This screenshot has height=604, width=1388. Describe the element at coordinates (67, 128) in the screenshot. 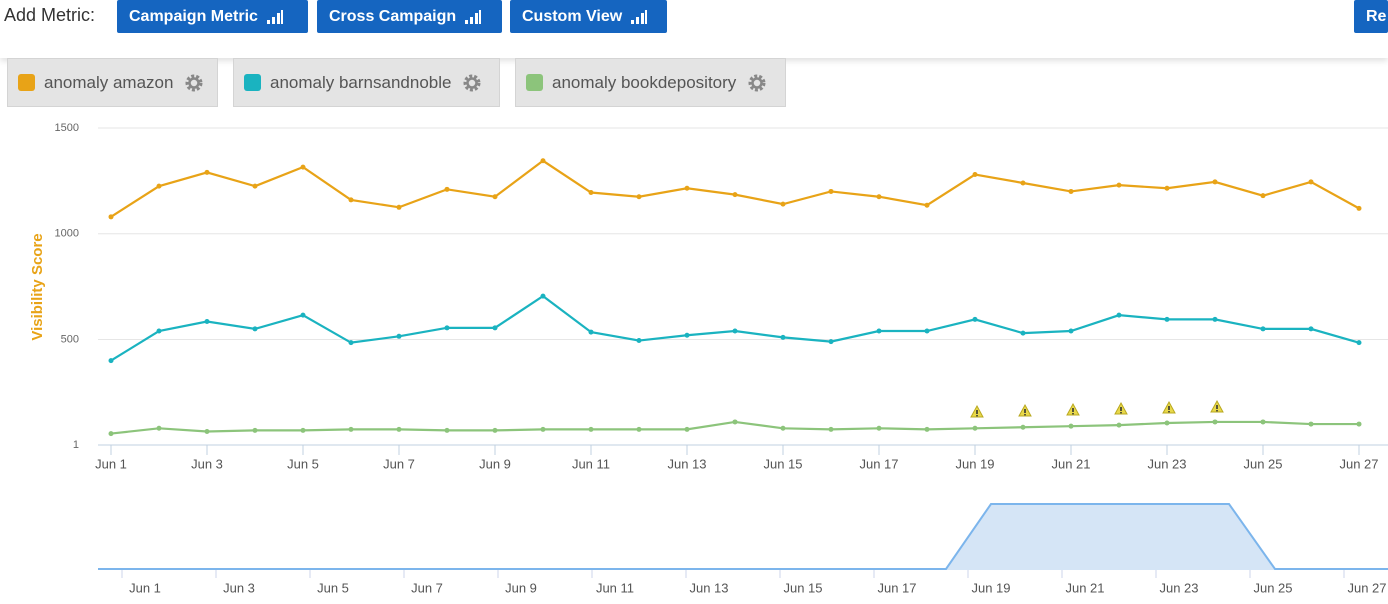

I see `y-tick-label: 1500` at that location.